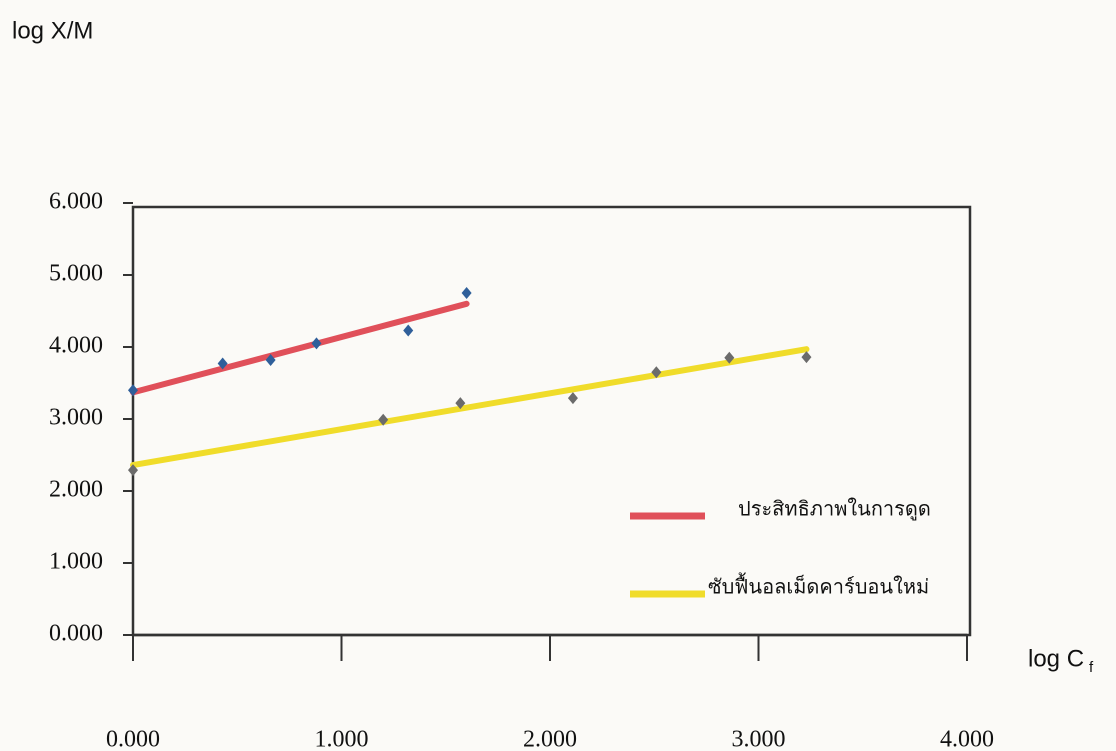 The height and width of the screenshot is (751, 1116). What do you see at coordinates (342, 739) in the screenshot?
I see `x-tick-label: 1.000` at bounding box center [342, 739].